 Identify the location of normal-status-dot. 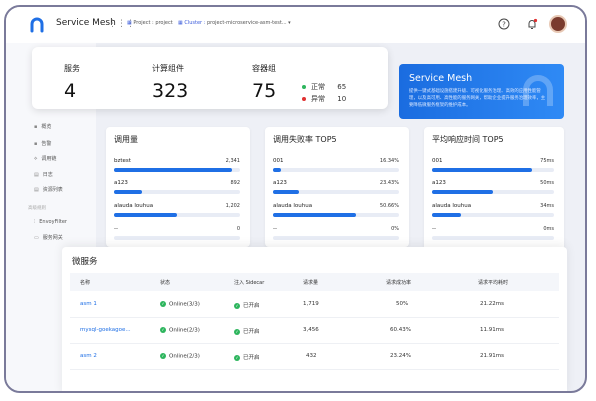
(304, 87).